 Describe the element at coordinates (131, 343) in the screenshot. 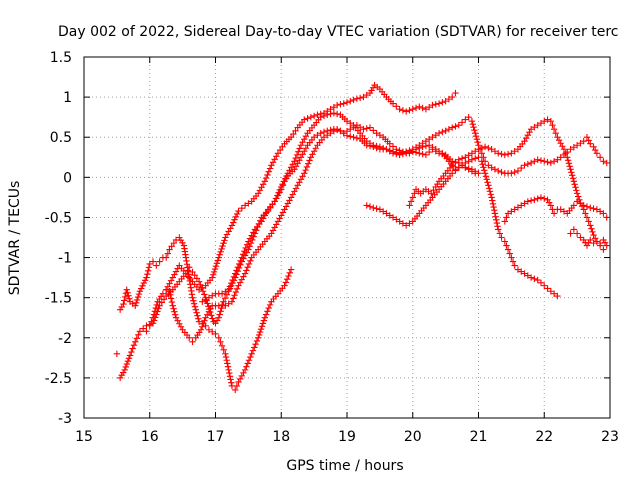

I see `series-isolated-points` at that location.